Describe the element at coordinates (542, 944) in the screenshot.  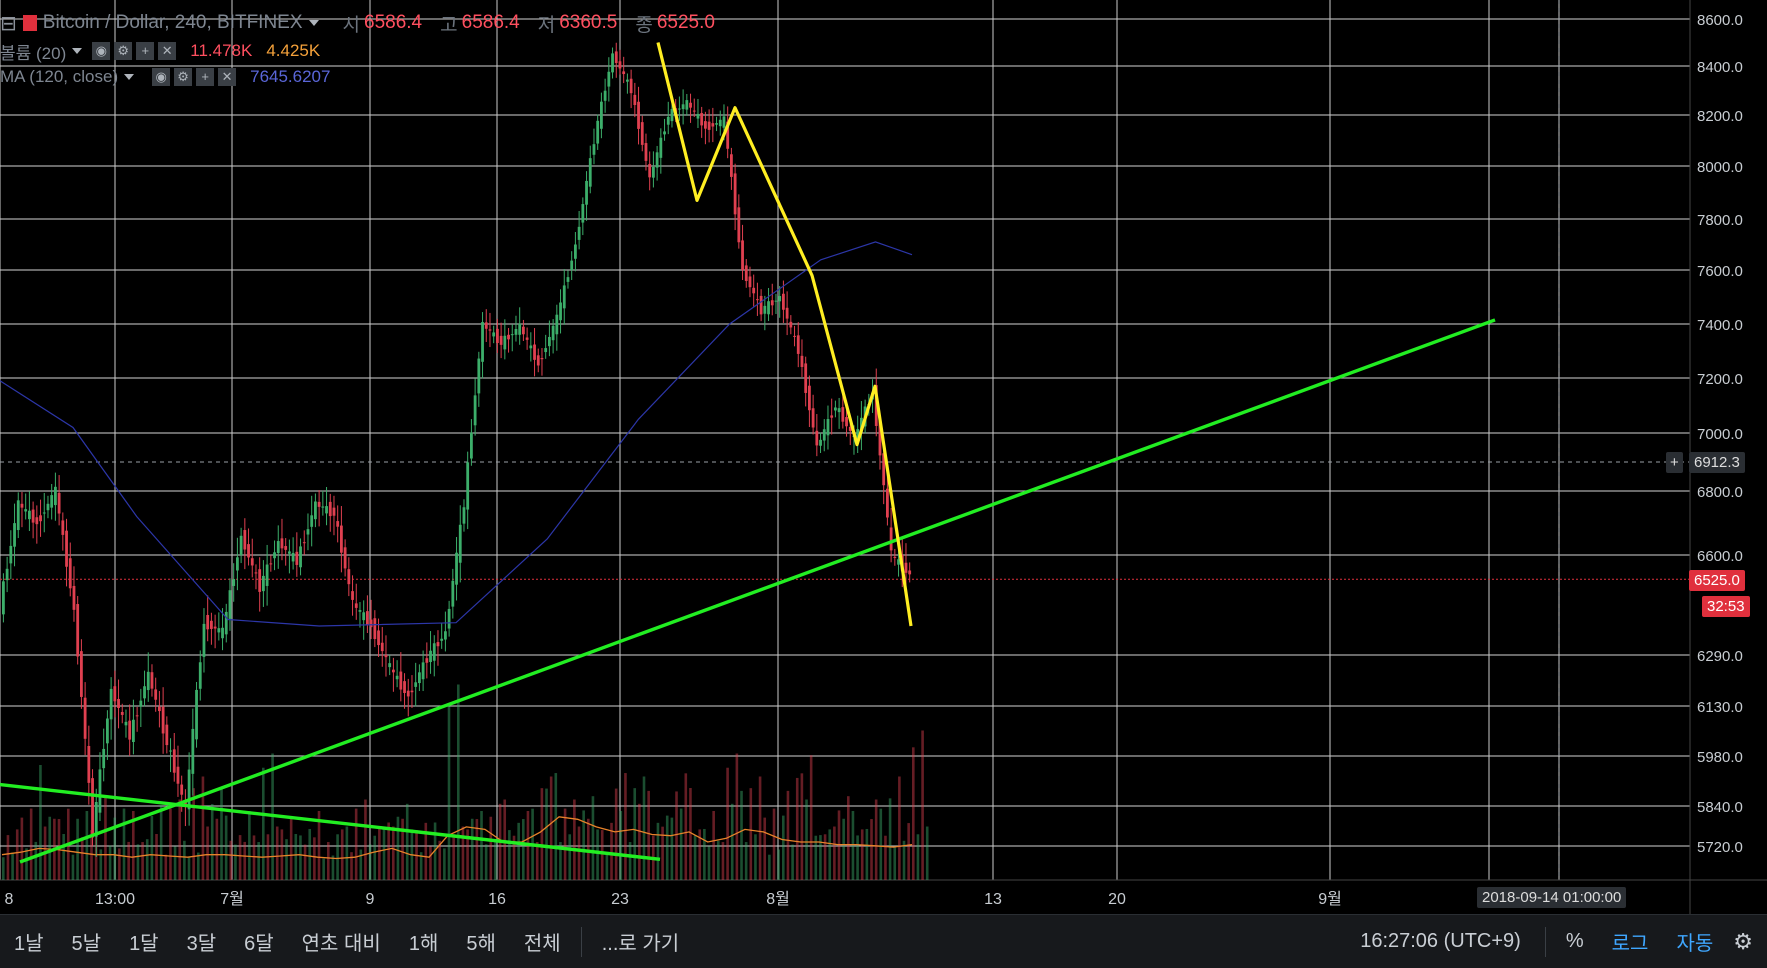
I see `range-button-8: 전체` at that location.